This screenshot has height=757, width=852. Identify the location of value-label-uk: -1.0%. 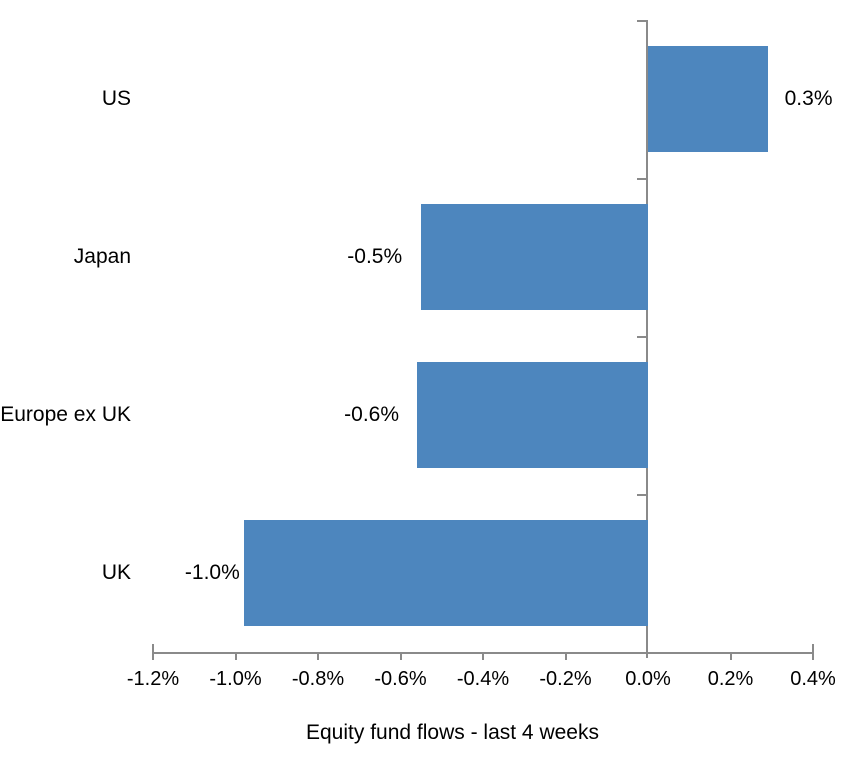
(212, 572).